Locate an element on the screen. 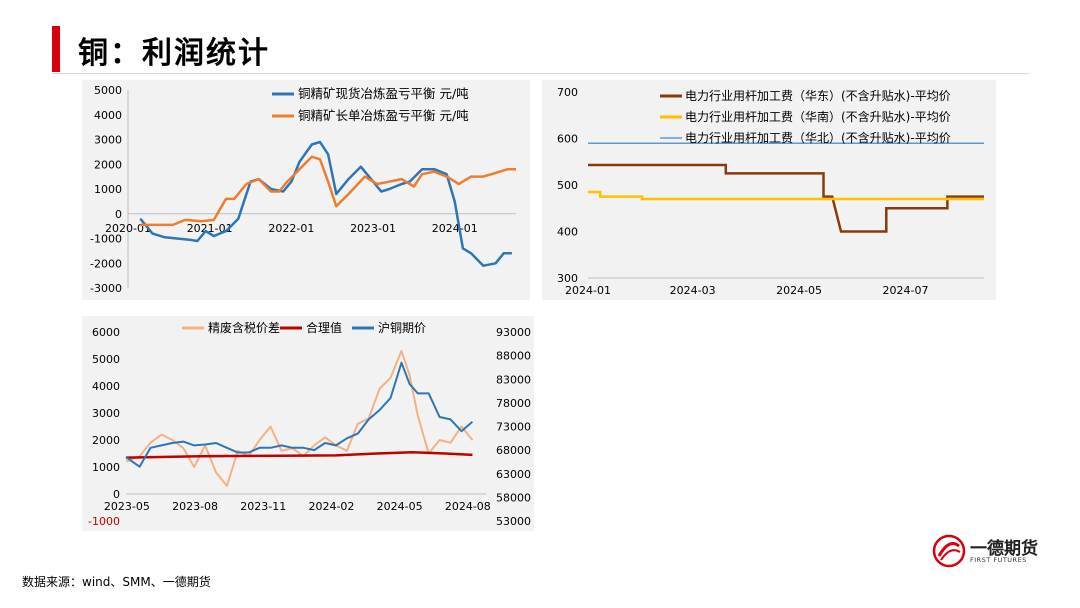 The image size is (1080, 608). y-right-tick-label: 78000 is located at coordinates (513, 403).